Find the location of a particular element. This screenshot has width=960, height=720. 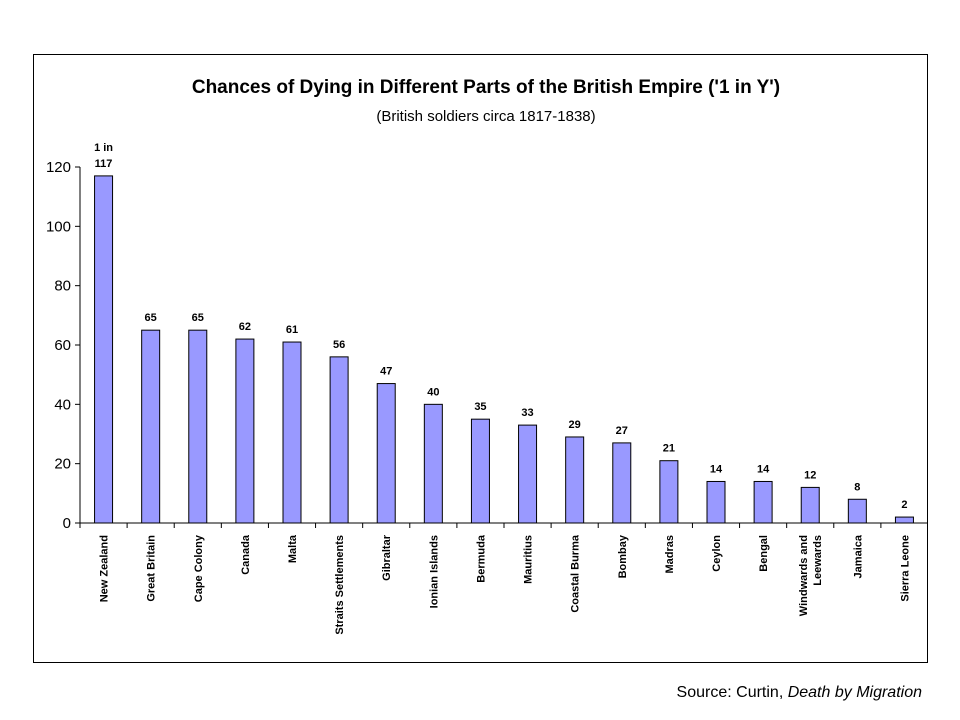

x-category-label: Bermuda is located at coordinates (481, 558).